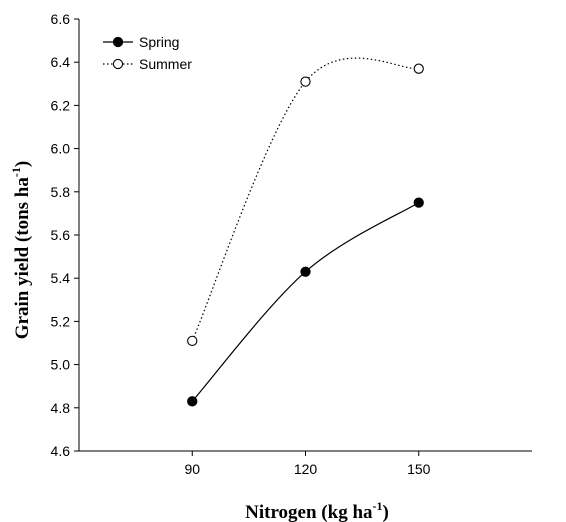 The height and width of the screenshot is (522, 566). Describe the element at coordinates (309, 512) in the screenshot. I see `x-axis-title-main: Nitrogen (kg ha` at that location.